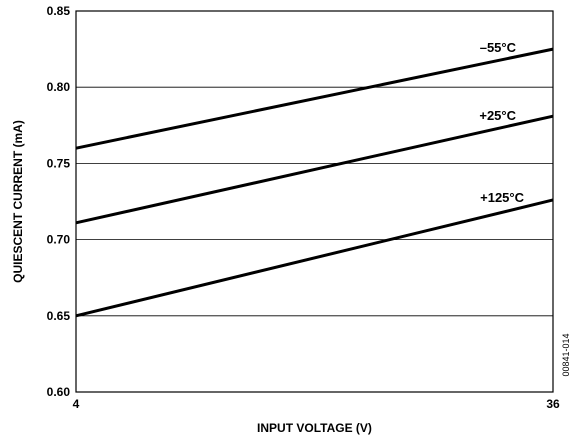 The width and height of the screenshot is (577, 441). What do you see at coordinates (316, 404) in the screenshot?
I see `x-tick-labels: 4 36` at bounding box center [316, 404].